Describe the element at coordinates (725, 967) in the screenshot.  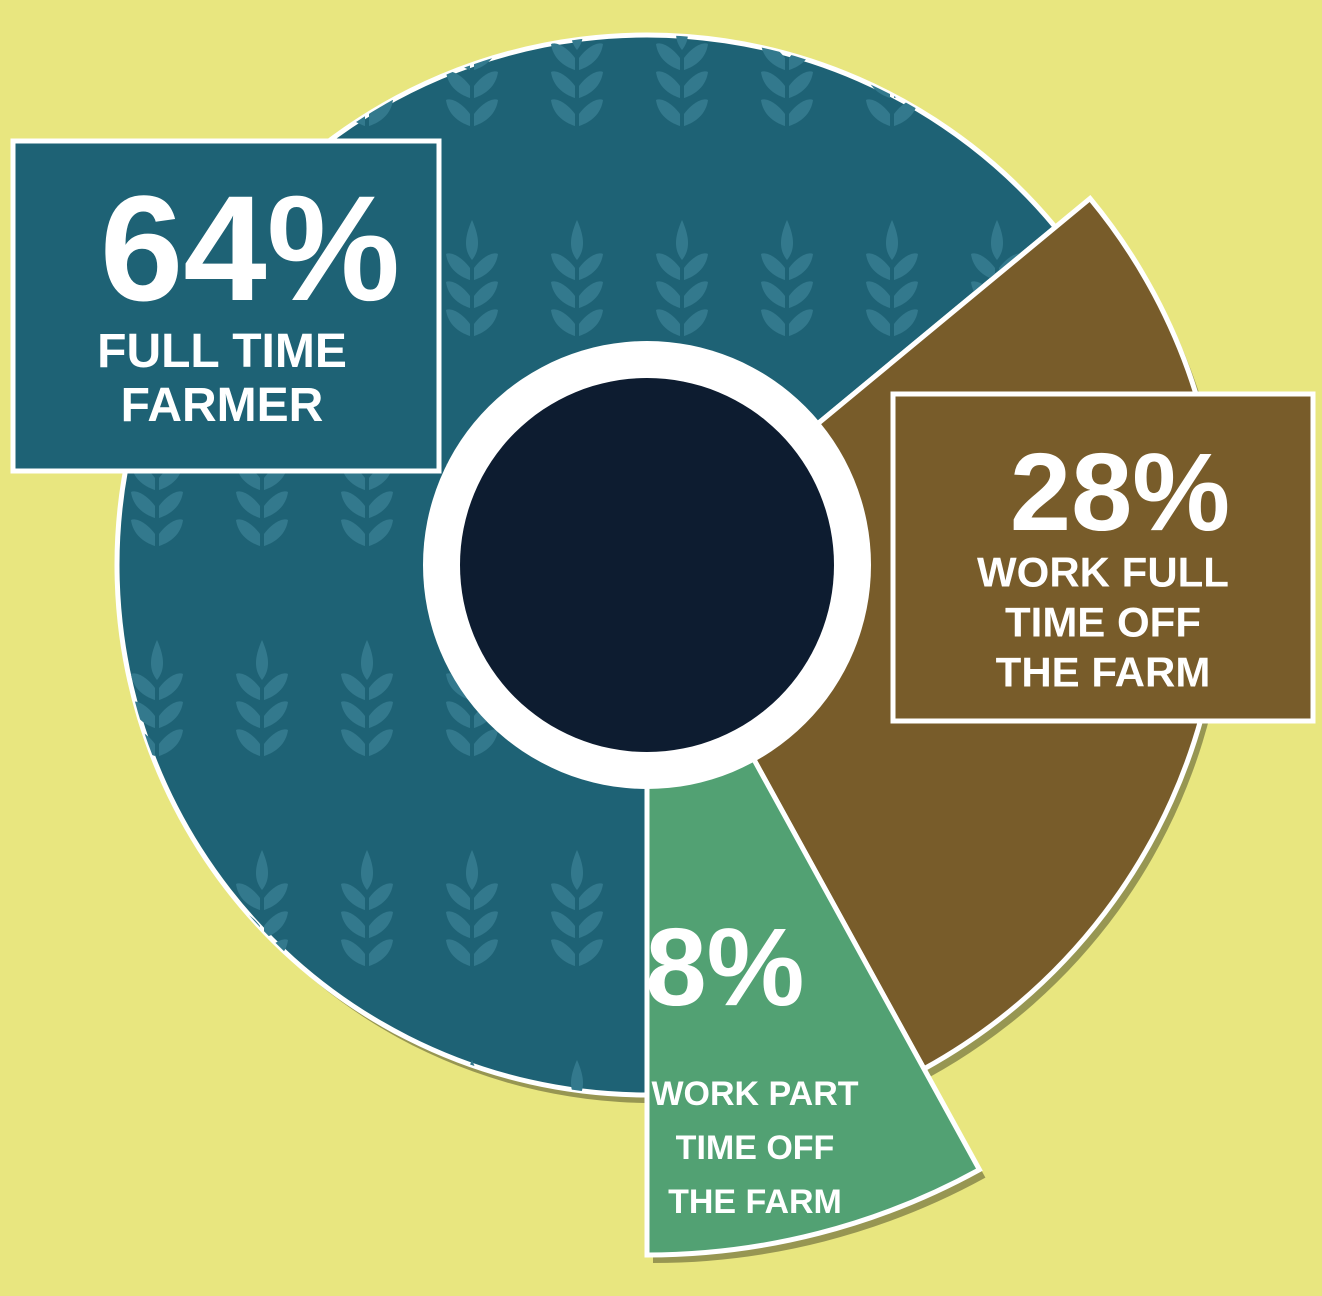
I see `value-label: 8%` at that location.